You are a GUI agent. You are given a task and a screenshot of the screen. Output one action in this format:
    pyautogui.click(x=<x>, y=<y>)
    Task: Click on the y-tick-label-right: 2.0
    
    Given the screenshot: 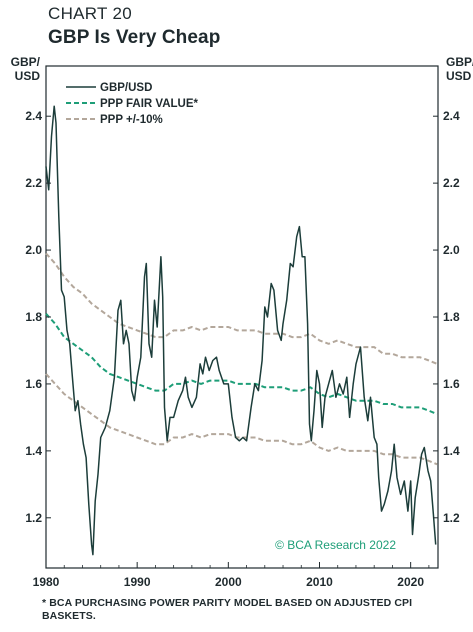 What is the action you would take?
    pyautogui.click(x=451, y=250)
    